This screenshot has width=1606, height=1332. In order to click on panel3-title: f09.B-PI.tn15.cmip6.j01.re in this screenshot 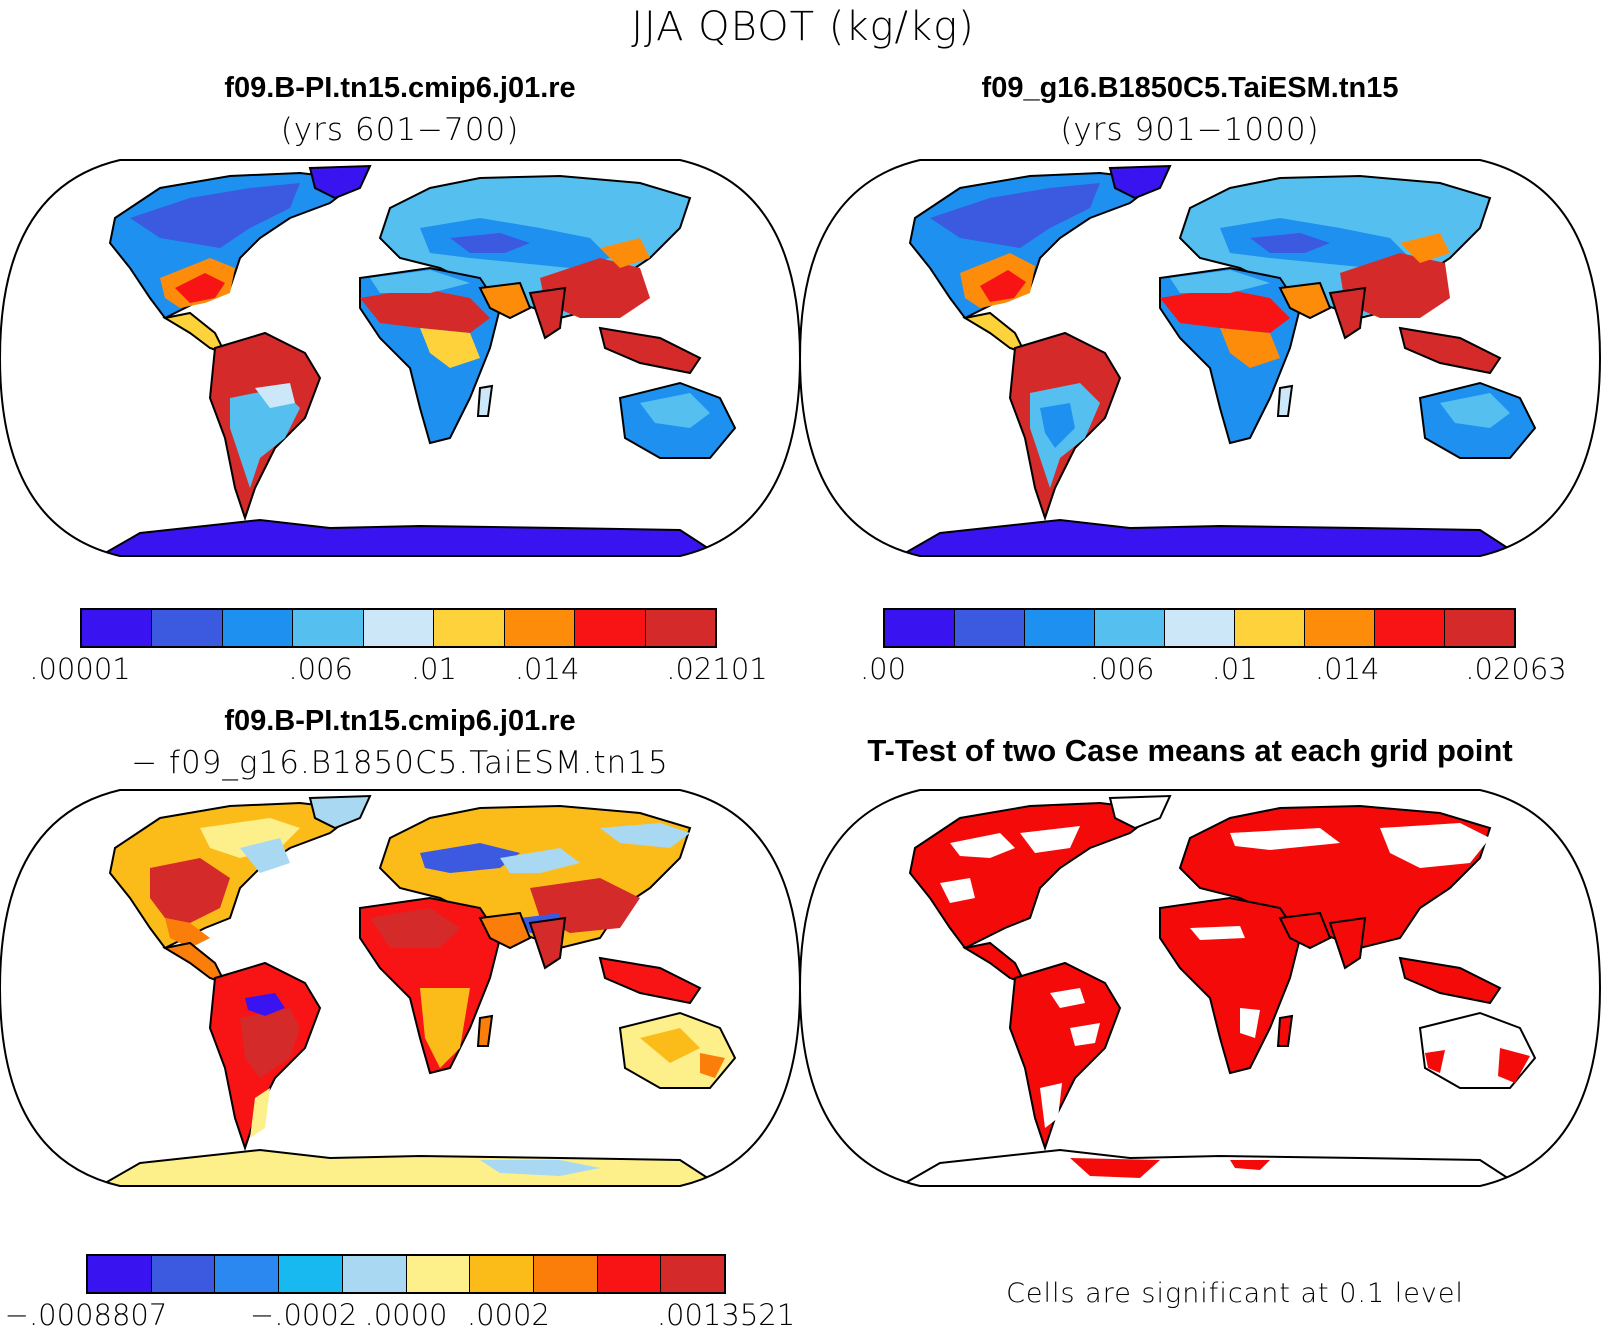, I will do `click(400, 721)`.